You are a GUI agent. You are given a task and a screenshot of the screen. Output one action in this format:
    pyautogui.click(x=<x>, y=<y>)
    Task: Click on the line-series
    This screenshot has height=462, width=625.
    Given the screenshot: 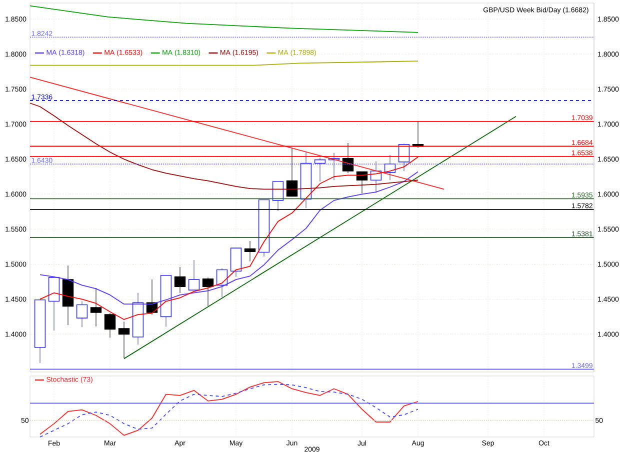 What is the action you would take?
    pyautogui.click(x=224, y=19)
    